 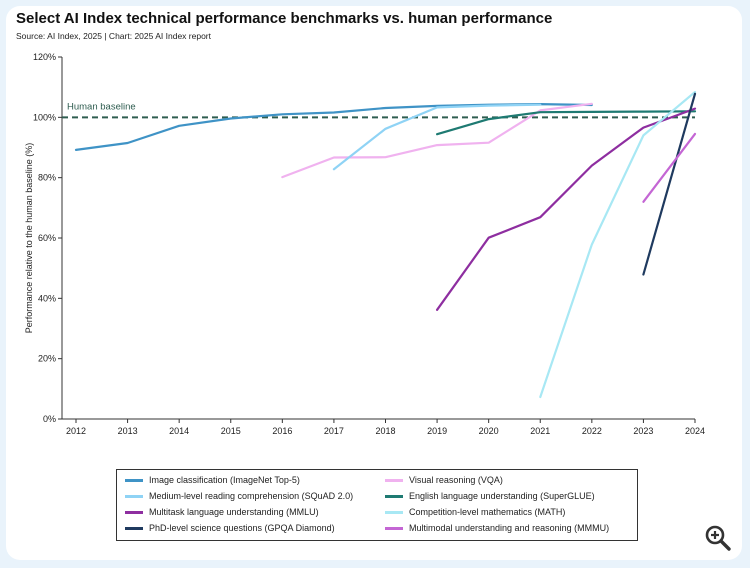 I want to click on x-tick-label: 2023, so click(x=643, y=431).